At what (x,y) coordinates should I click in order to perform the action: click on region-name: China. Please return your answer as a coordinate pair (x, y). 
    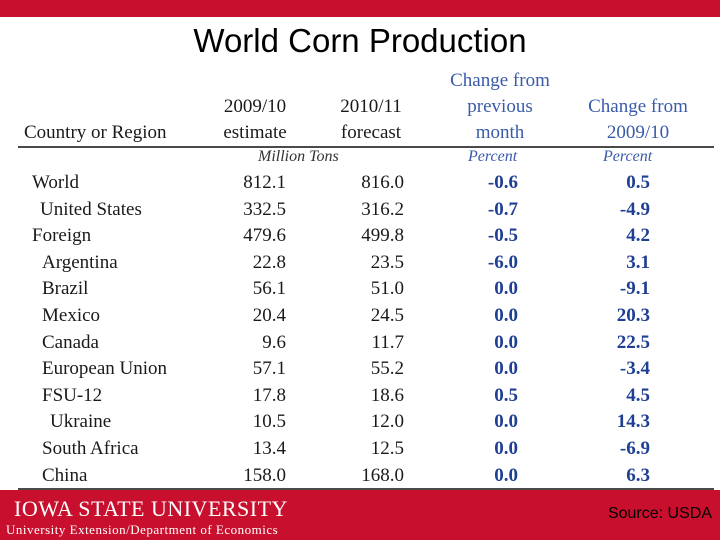
    Looking at the image, I should click on (65, 475).